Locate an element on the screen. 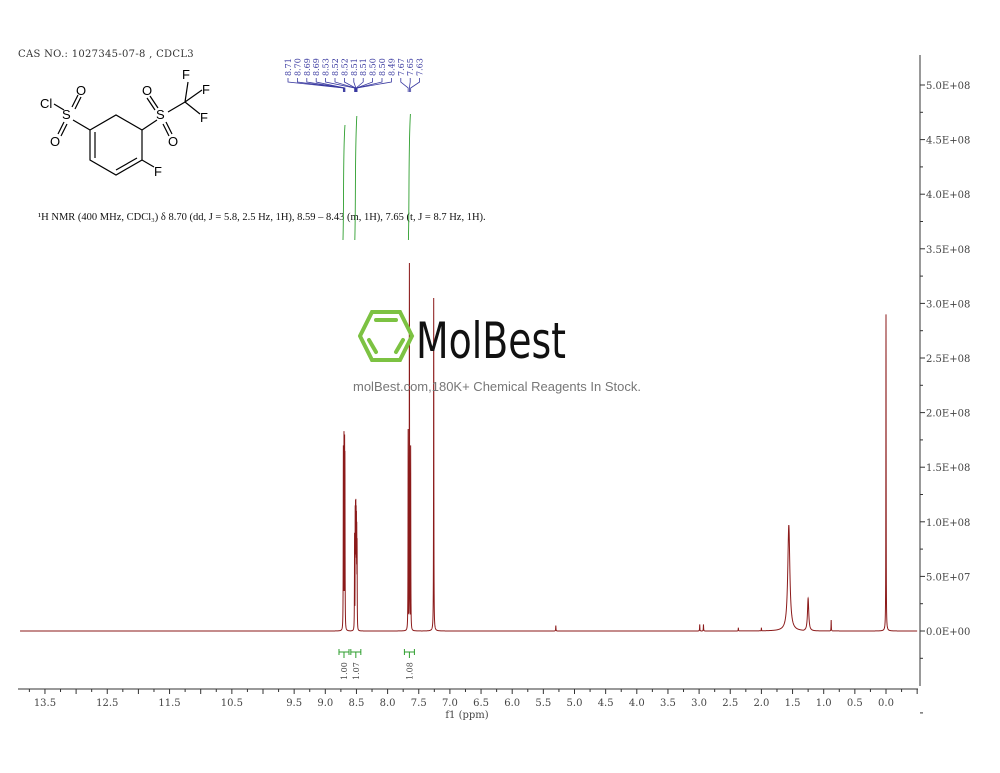  x-tick-label: 9.0 is located at coordinates (325, 703).